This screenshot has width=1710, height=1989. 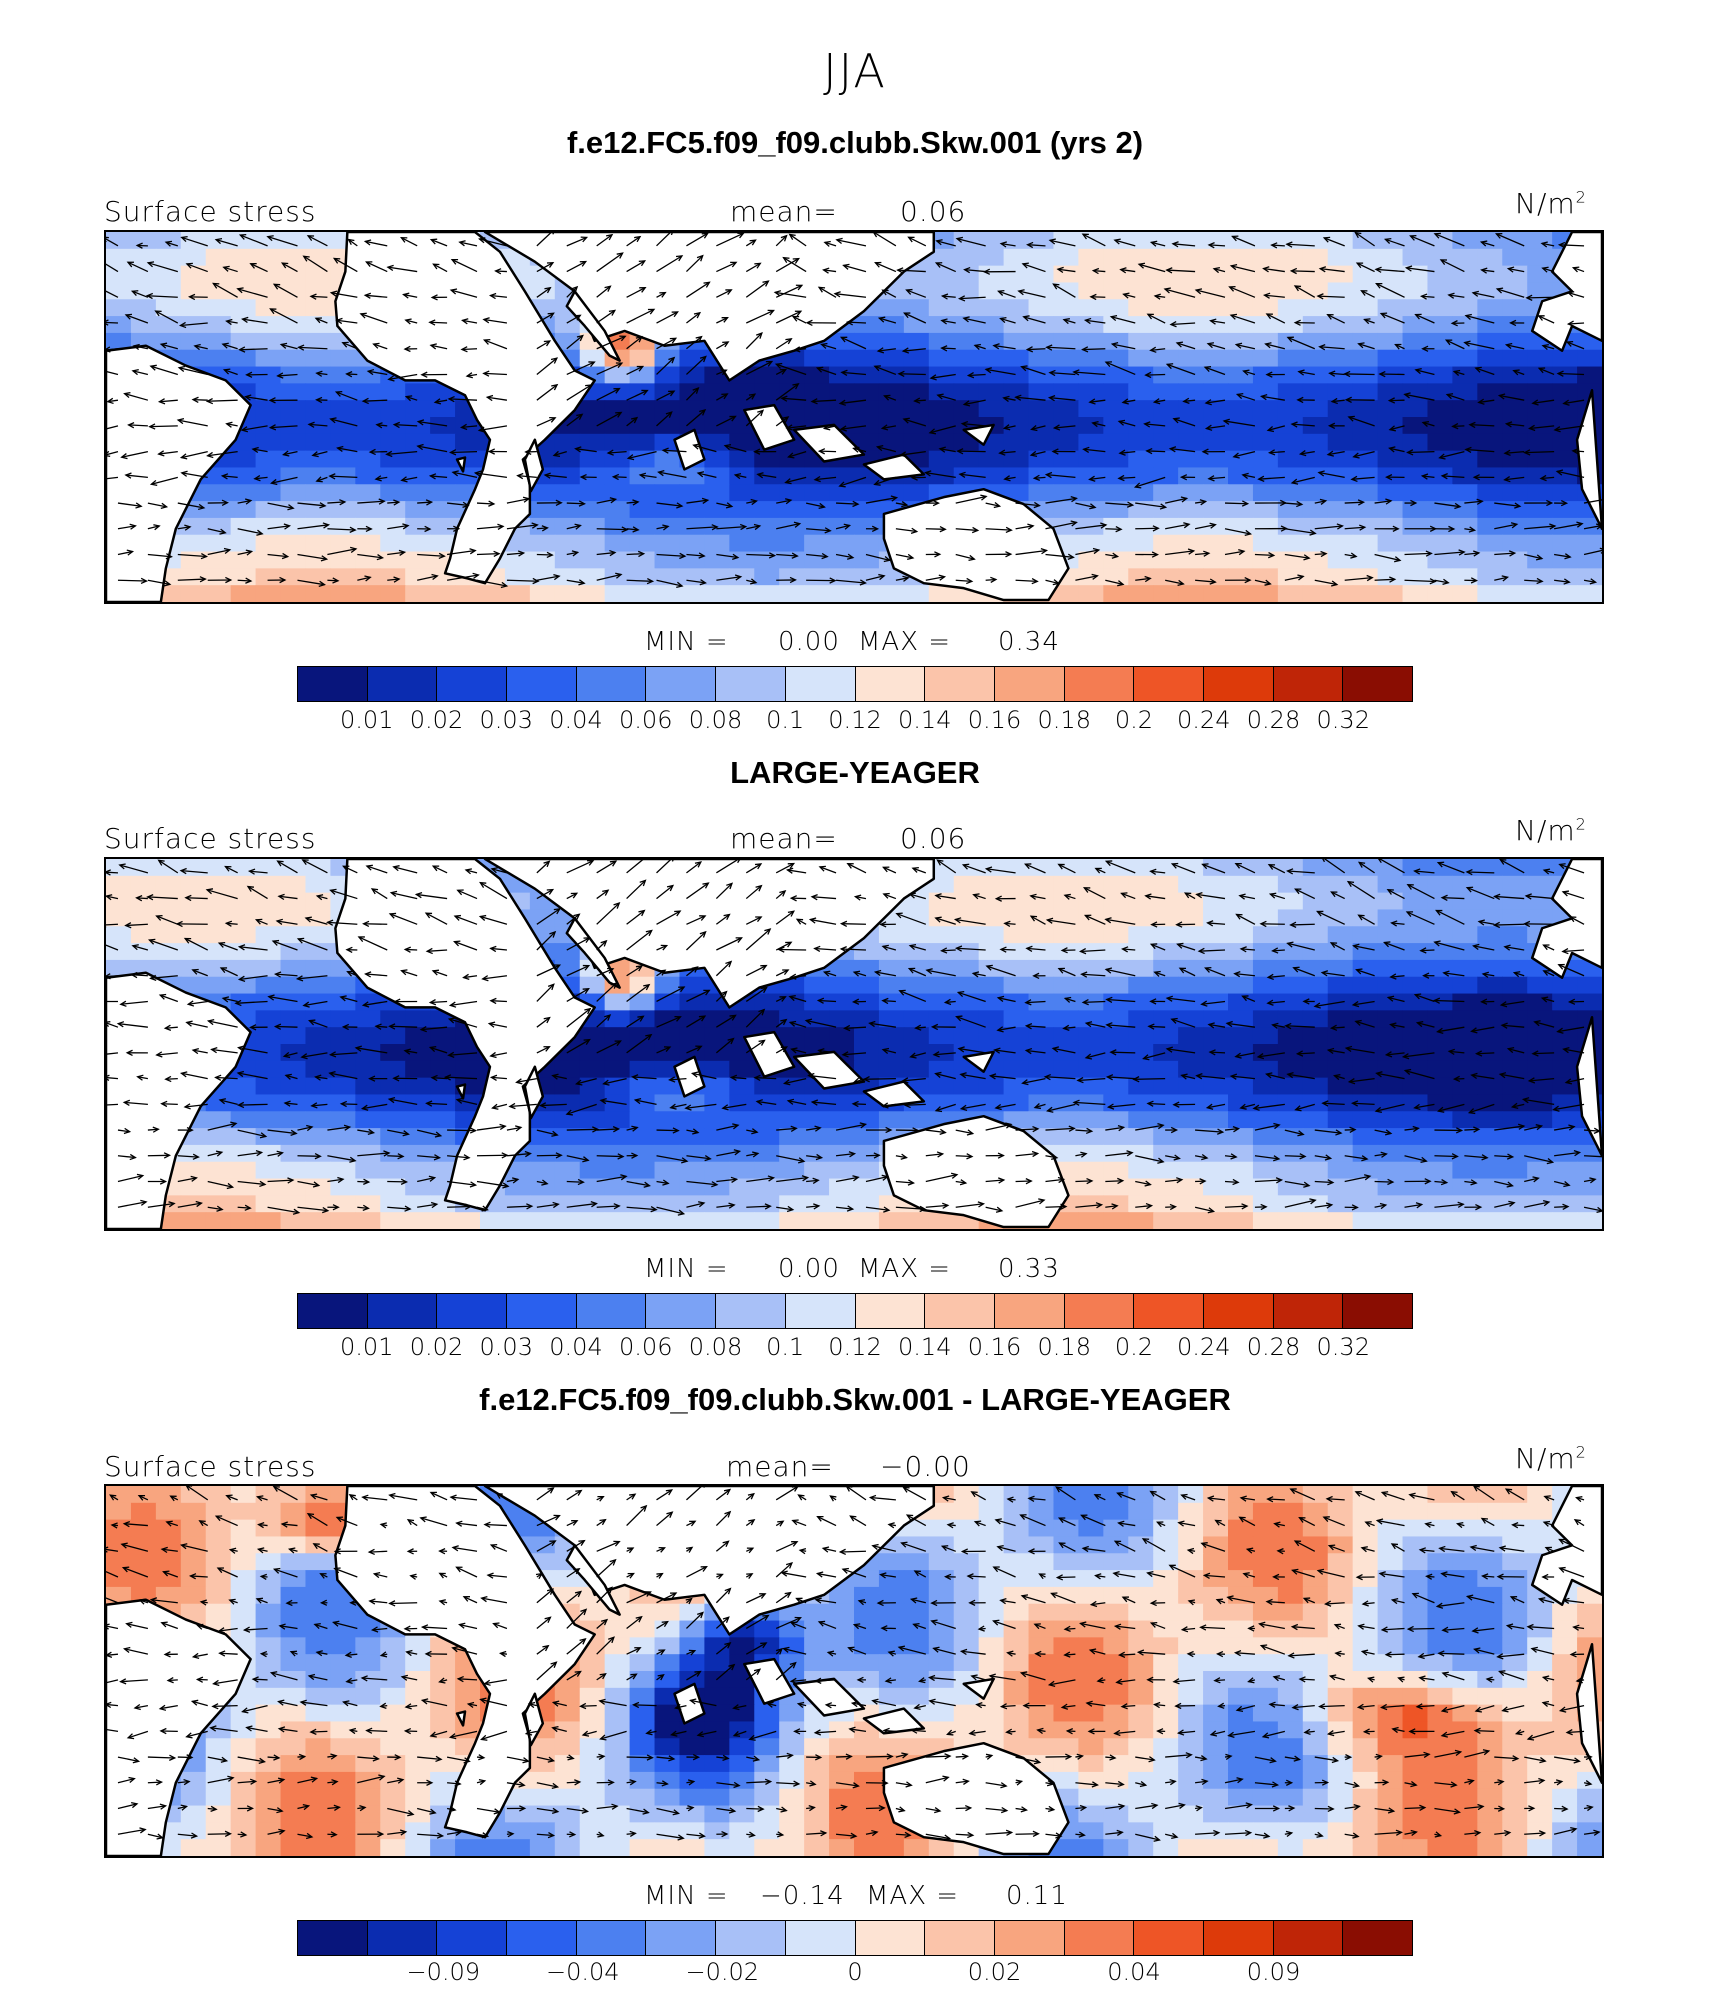 I want to click on panel-3-max-value: 0.11, so click(x=1037, y=1896).